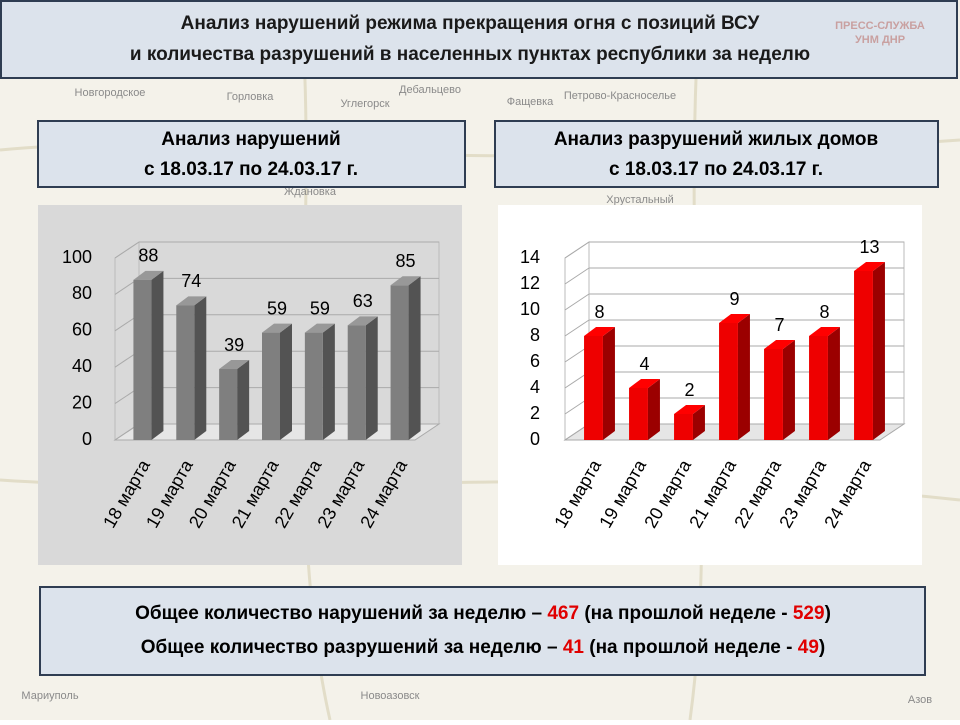 The width and height of the screenshot is (960, 725). I want to click on summary-value: 49, so click(808, 647).